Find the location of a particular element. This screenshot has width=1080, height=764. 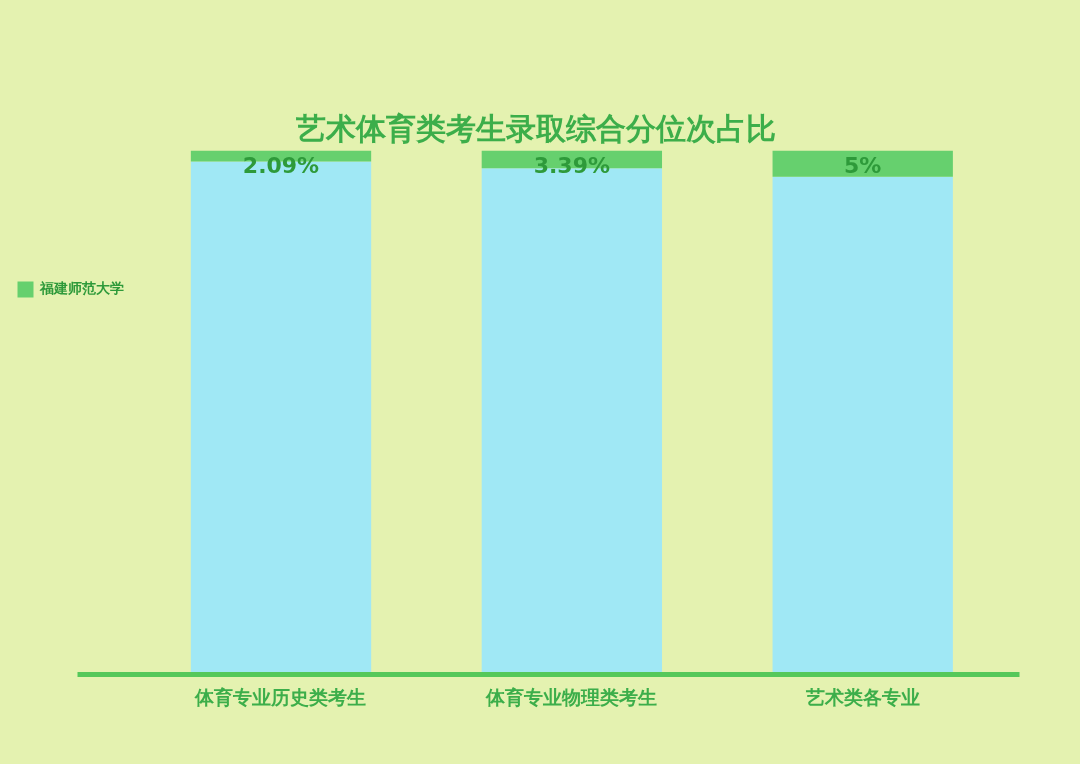

chart-title: 艺术体育类考生录取综合分位次占比 is located at coordinates (535, 128).